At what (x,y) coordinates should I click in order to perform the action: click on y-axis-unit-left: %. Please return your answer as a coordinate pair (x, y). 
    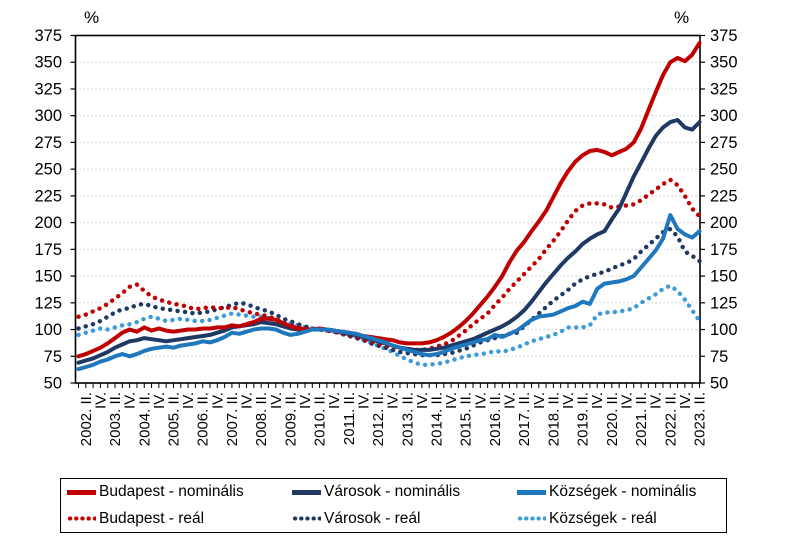
    Looking at the image, I should click on (92, 17).